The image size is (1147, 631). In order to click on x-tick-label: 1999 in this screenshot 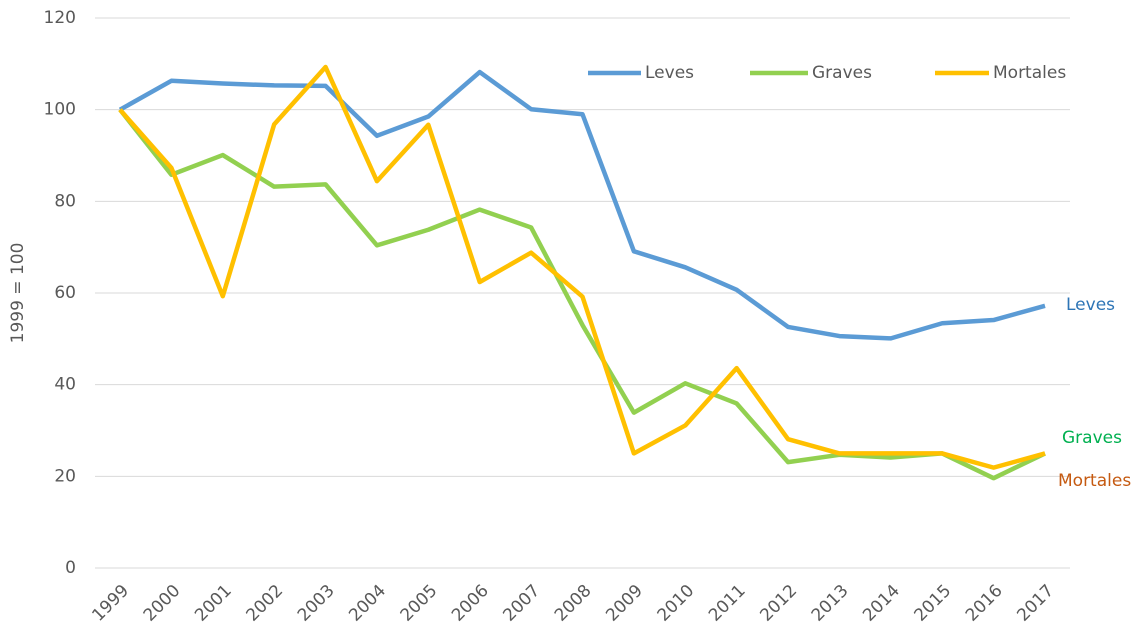, I will do `click(110, 603)`.